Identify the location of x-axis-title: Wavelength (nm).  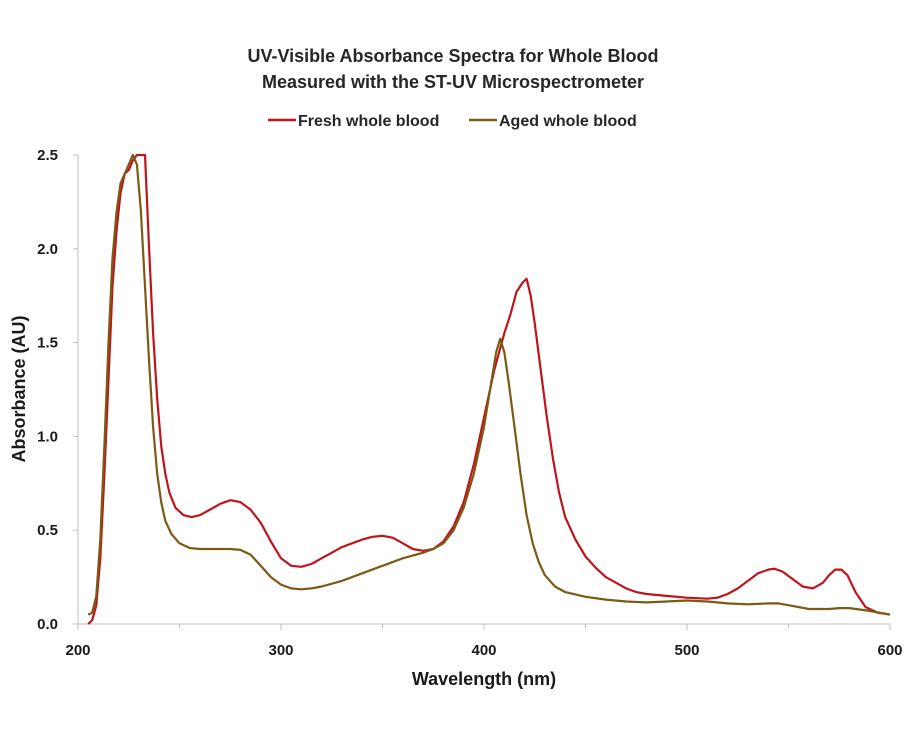
(484, 679).